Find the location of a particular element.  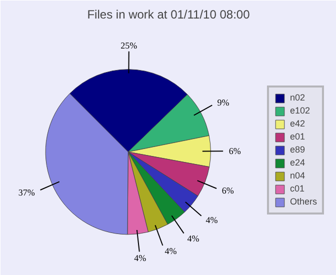

data-label: 37% is located at coordinates (27, 192).